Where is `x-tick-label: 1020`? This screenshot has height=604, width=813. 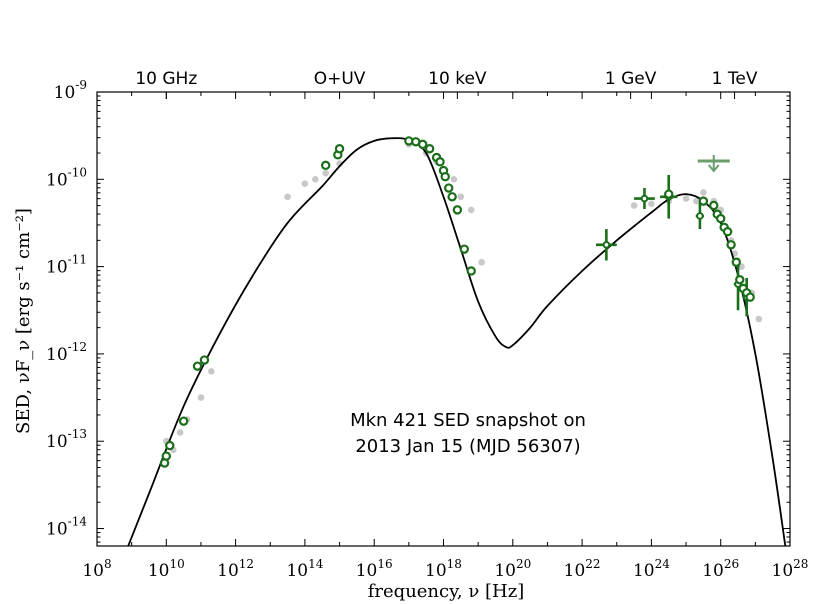 x-tick-label: 1020 is located at coordinates (512, 569).